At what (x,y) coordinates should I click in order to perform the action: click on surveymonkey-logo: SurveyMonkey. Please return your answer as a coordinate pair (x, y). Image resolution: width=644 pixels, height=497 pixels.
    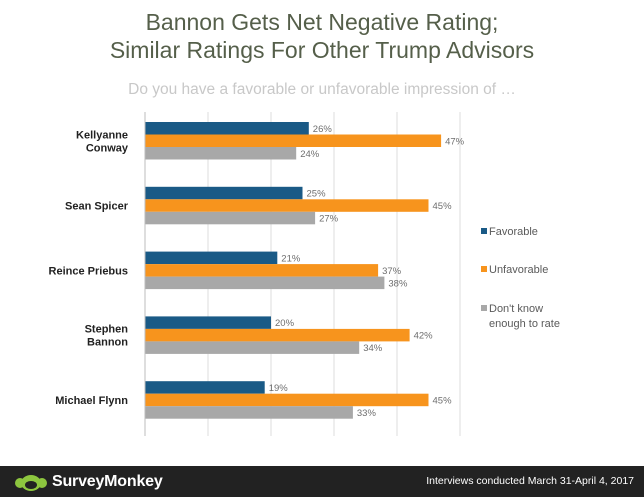
    Looking at the image, I should click on (88, 481).